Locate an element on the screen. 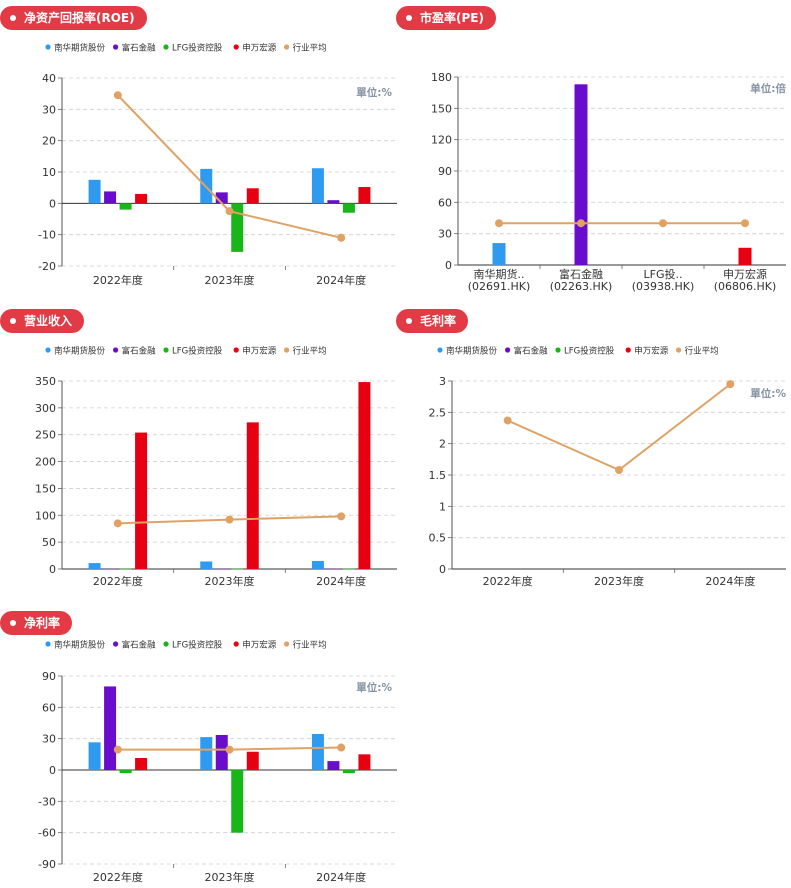 This screenshot has width=791, height=888. pe-title: 市盈率(PE) is located at coordinates (452, 18).